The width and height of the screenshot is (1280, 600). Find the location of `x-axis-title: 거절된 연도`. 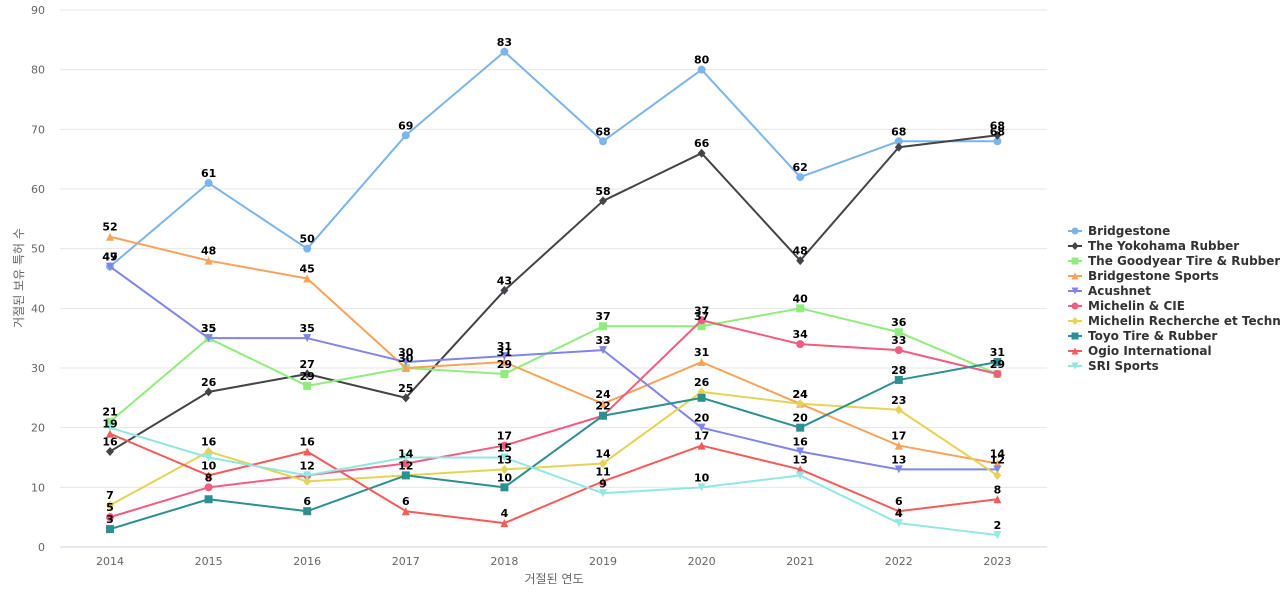

x-axis-title: 거절된 연도 is located at coordinates (553, 579).